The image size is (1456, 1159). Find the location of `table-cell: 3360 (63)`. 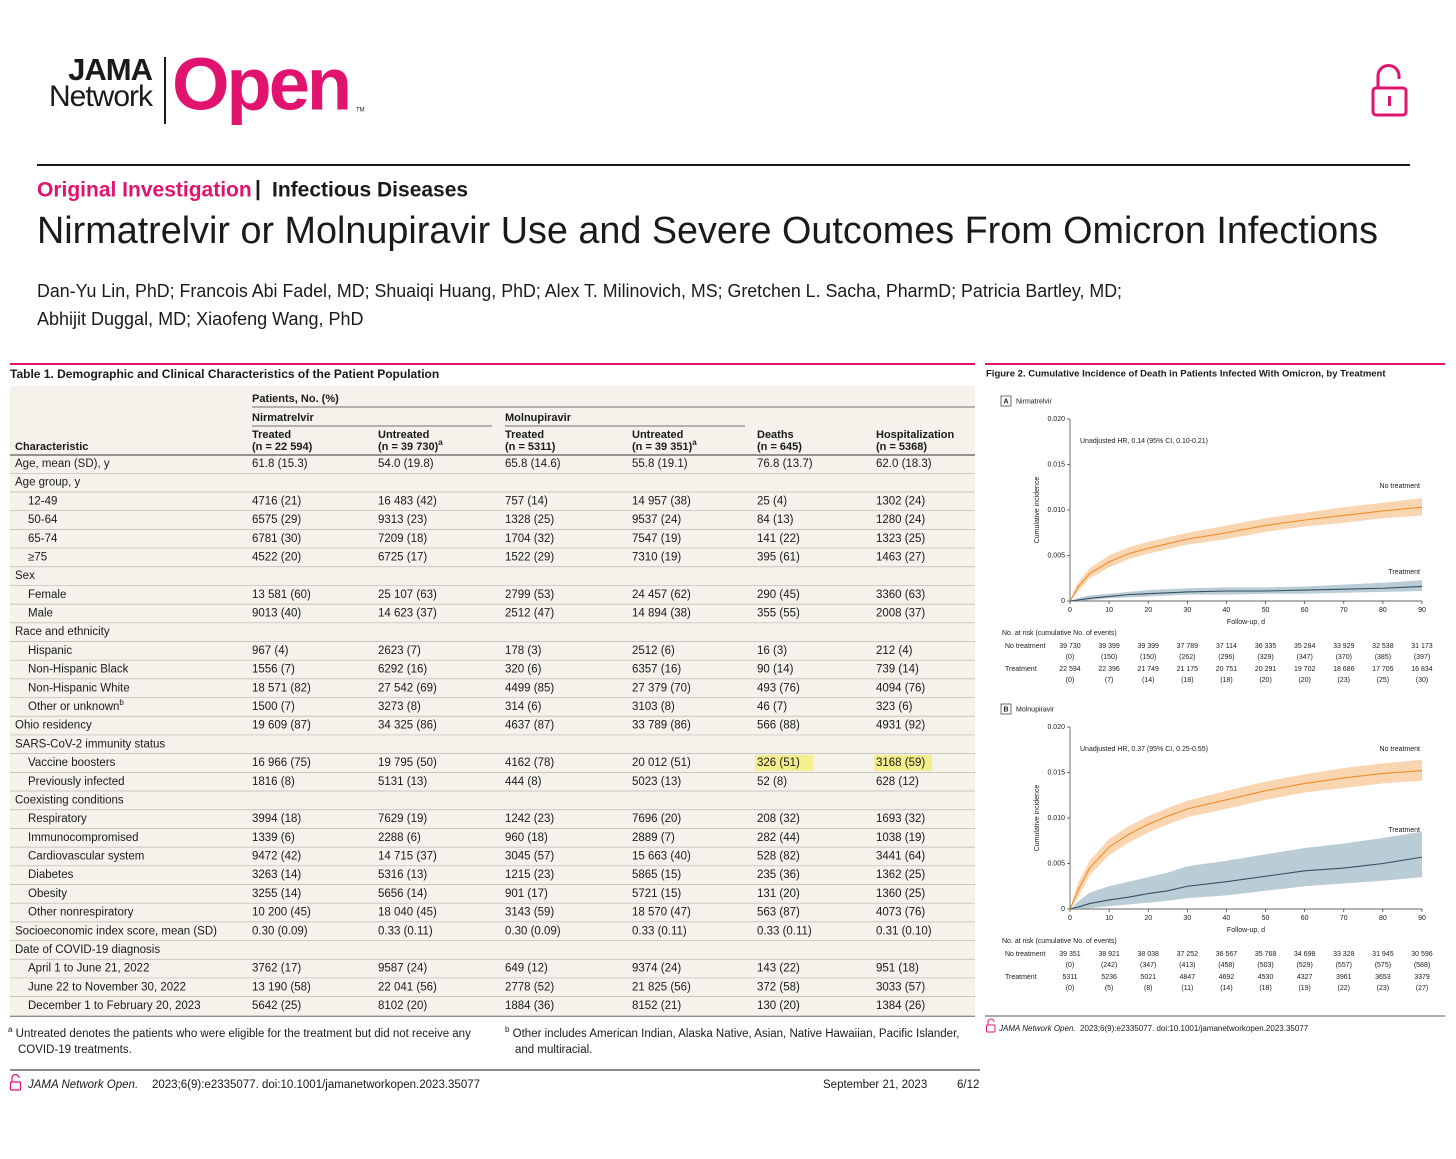

table-cell: 3360 (63) is located at coordinates (900, 595).